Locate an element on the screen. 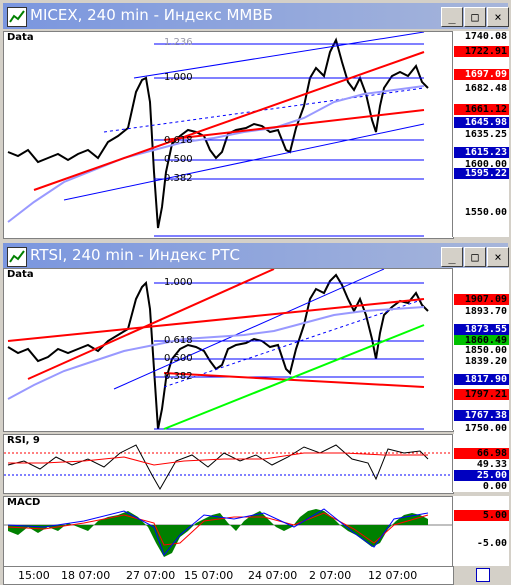  fib-1236-label: 1.236 is located at coordinates (178, 42).